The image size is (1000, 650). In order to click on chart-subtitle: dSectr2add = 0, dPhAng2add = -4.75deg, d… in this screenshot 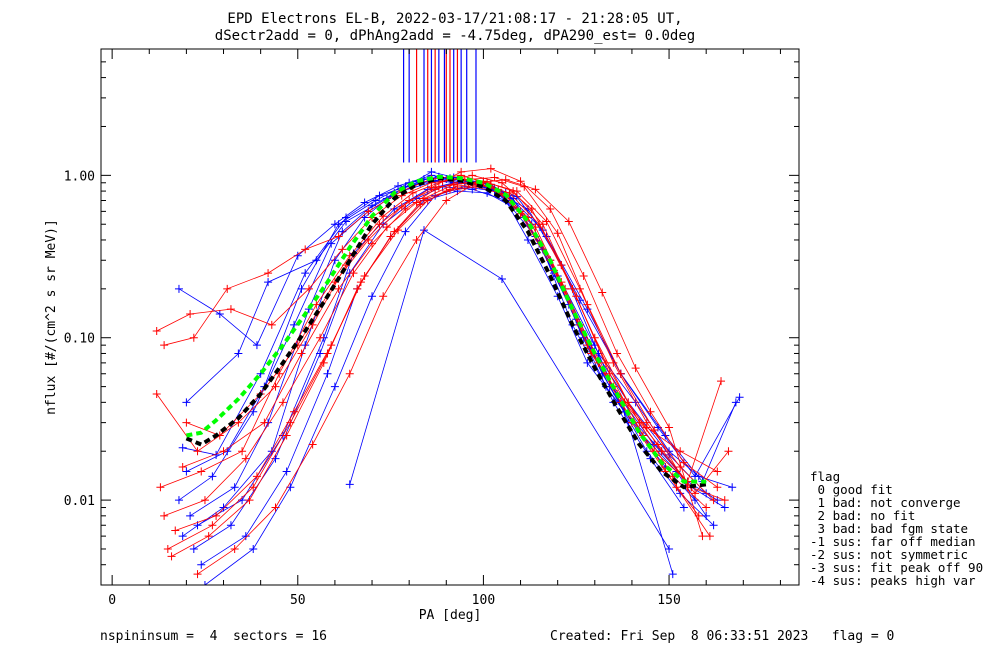, I will do `click(455, 36)`.